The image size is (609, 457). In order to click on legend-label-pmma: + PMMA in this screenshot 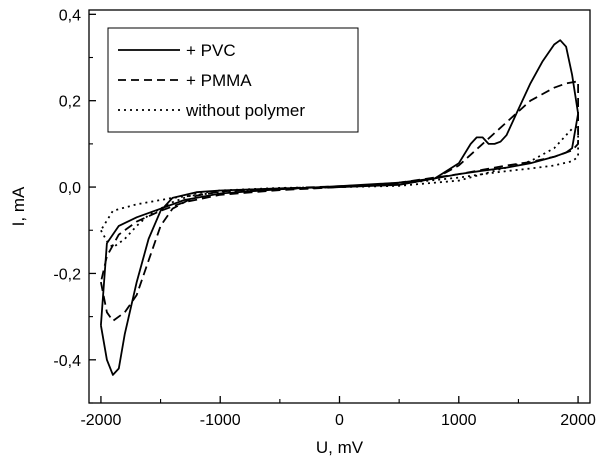, I will do `click(219, 80)`.